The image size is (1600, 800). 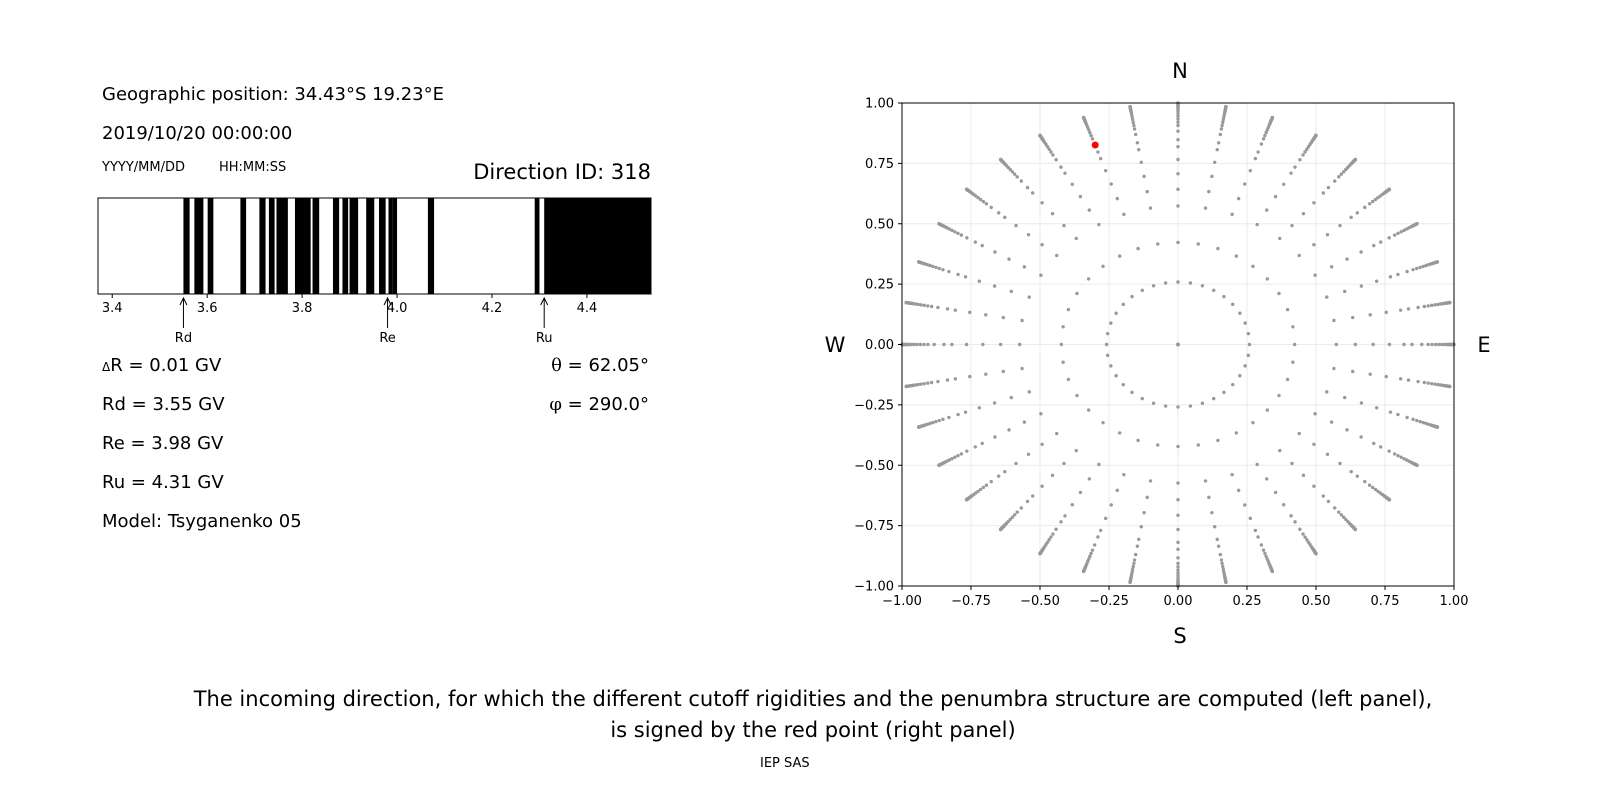 I want to click on phi-value: φ = 290.0°, so click(x=599, y=404).